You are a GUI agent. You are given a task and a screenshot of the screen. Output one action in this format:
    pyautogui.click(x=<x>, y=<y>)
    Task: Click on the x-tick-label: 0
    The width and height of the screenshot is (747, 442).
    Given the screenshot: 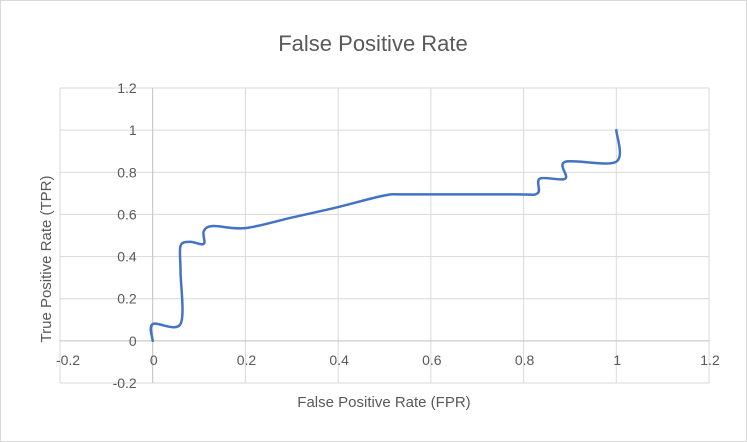 What is the action you would take?
    pyautogui.click(x=154, y=360)
    